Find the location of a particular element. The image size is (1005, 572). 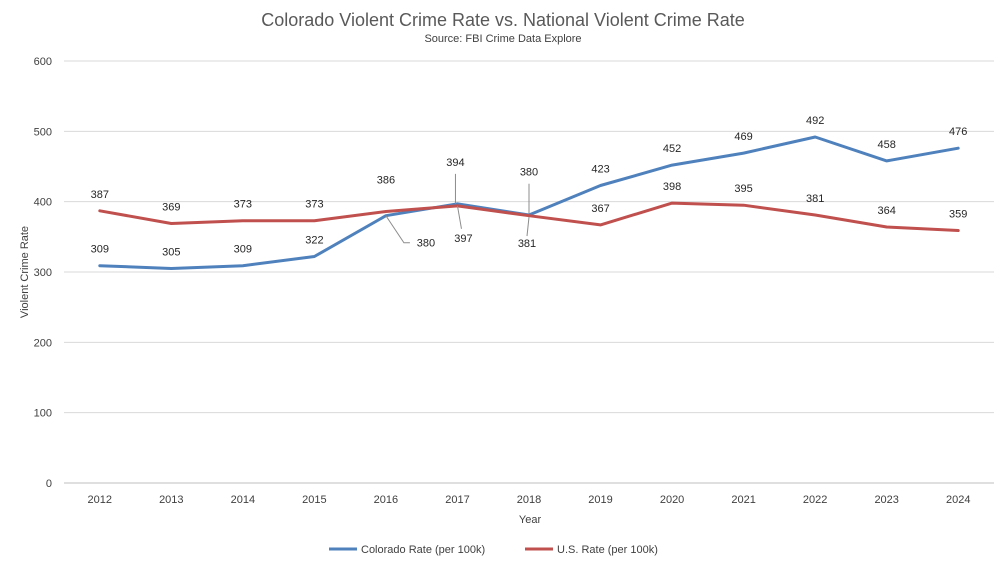

y-tick-label: 100 is located at coordinates (43, 414).